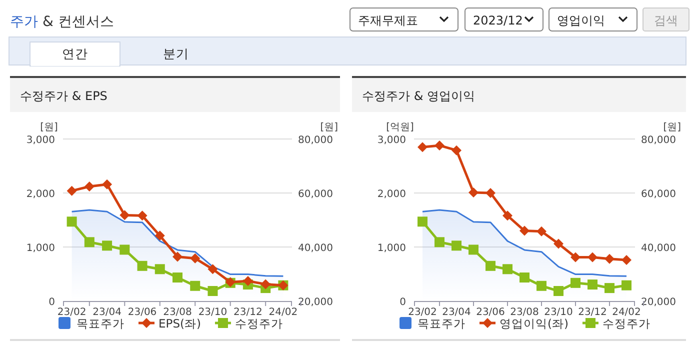 The width and height of the screenshot is (695, 349). Describe the element at coordinates (534, 323) in the screenshot. I see `legend-label: 영업이익(좌)` at that location.